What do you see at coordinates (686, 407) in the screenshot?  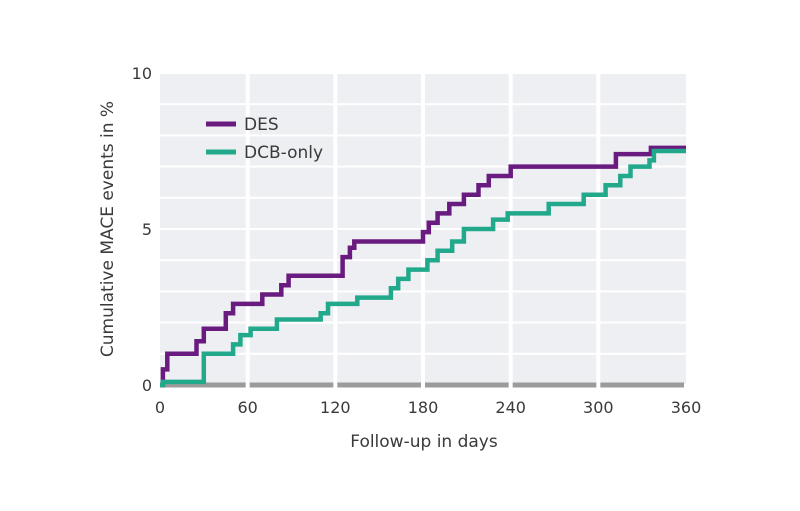 I see `x-tick-label: 360` at bounding box center [686, 407].